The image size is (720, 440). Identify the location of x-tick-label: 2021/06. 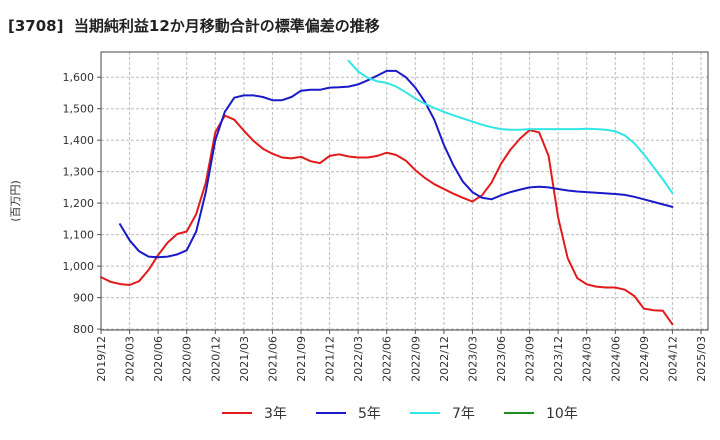
(272, 359).